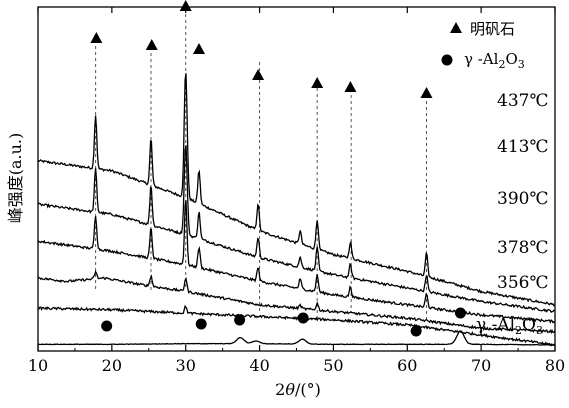  I want to click on x-tick-label: 50, so click(333, 365).